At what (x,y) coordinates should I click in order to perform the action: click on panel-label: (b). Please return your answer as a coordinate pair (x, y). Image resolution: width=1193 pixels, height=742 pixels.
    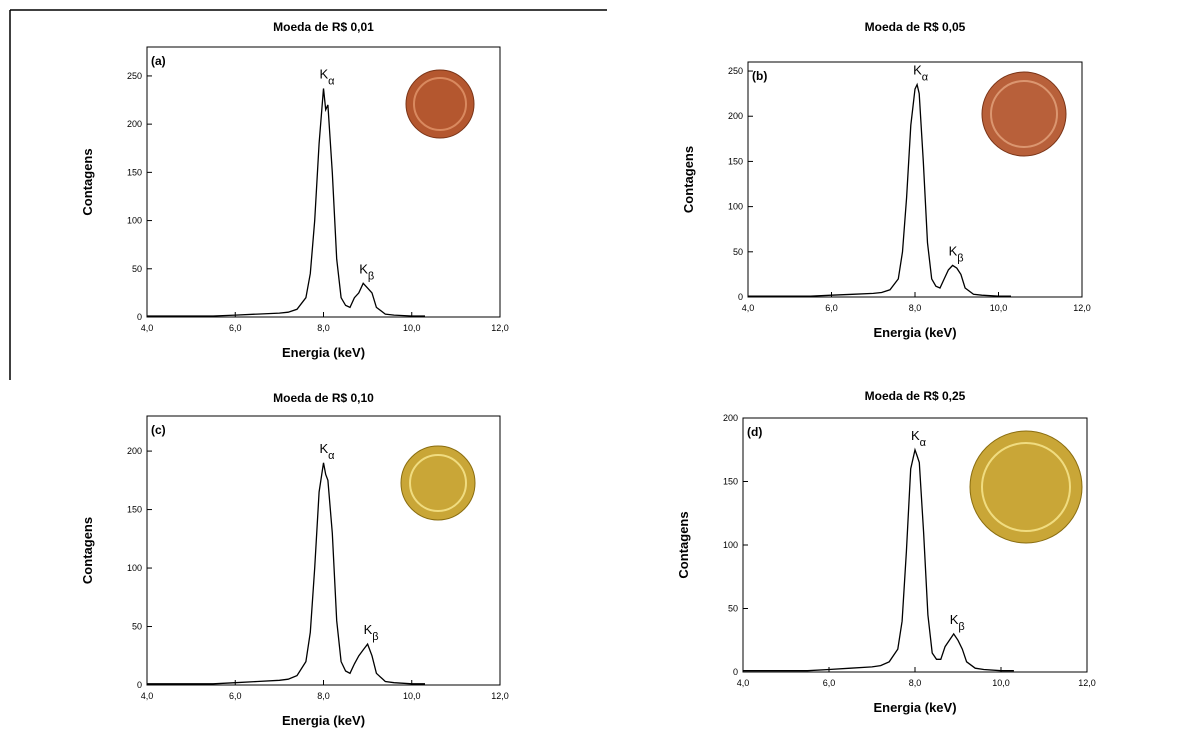
    Looking at the image, I should click on (759, 76).